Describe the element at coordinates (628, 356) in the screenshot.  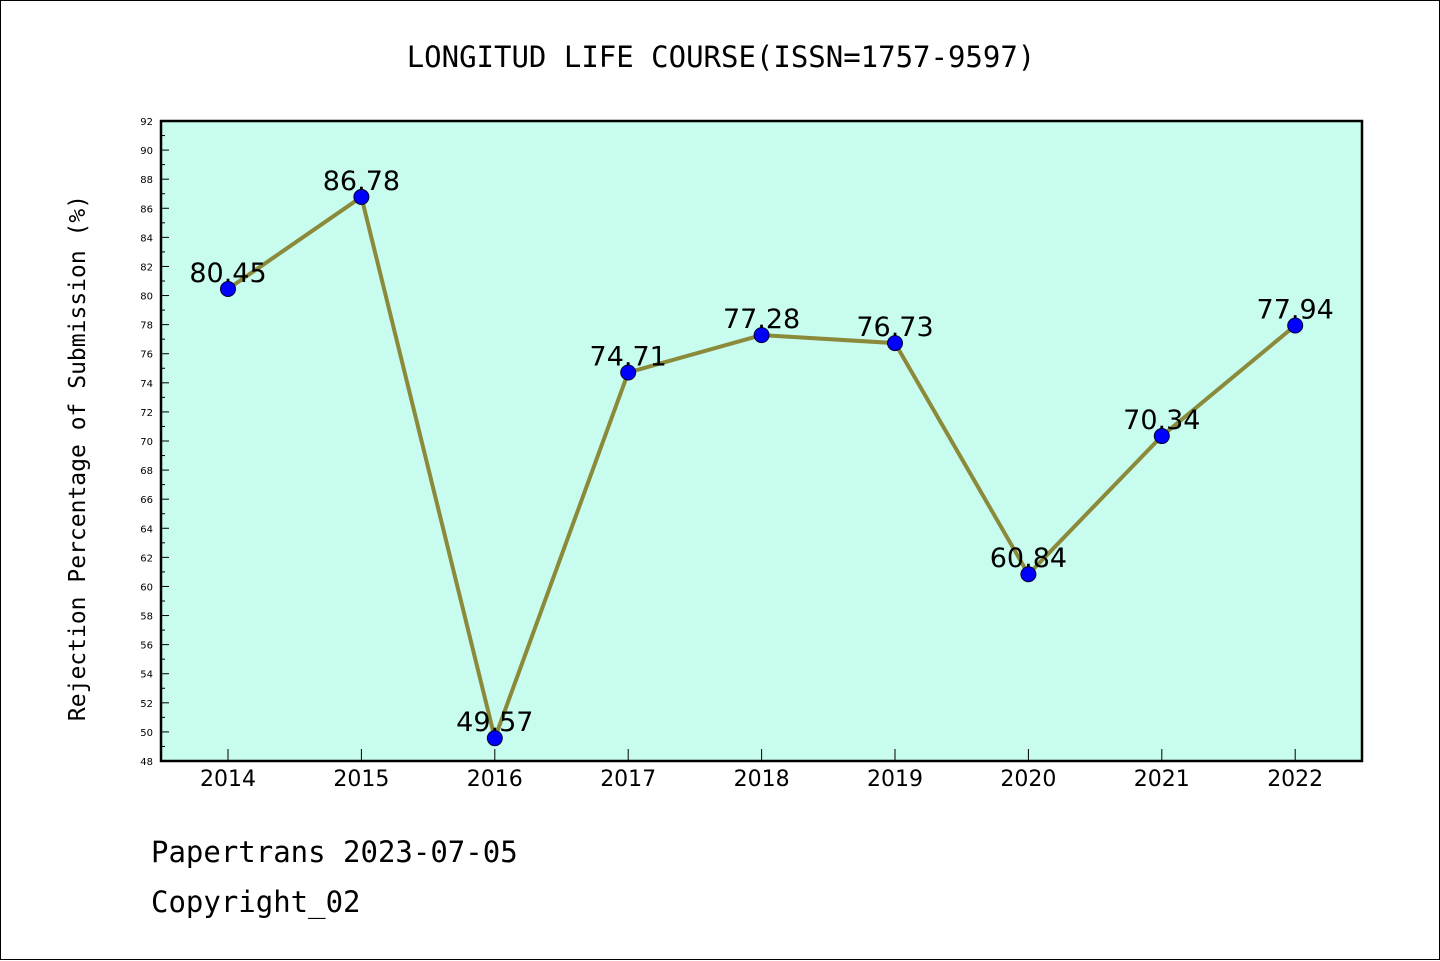
I see `data-label: 74.71` at that location.